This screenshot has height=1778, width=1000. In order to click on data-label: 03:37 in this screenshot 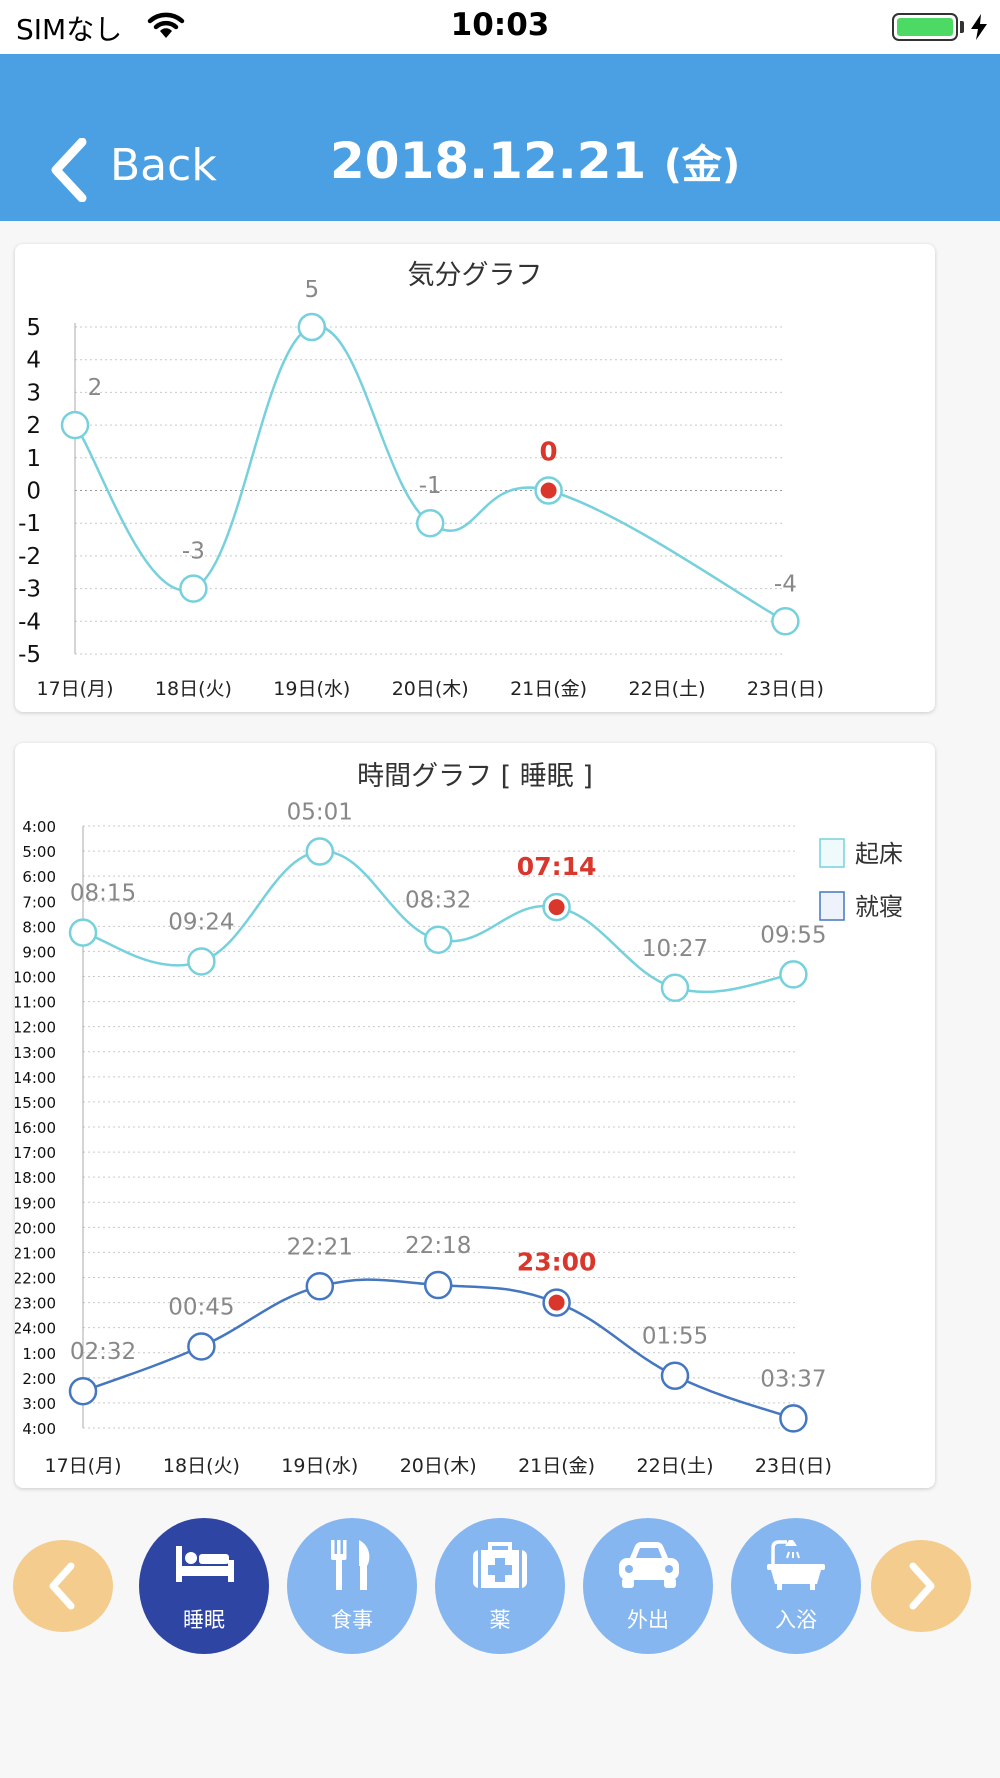, I will do `click(793, 1379)`.